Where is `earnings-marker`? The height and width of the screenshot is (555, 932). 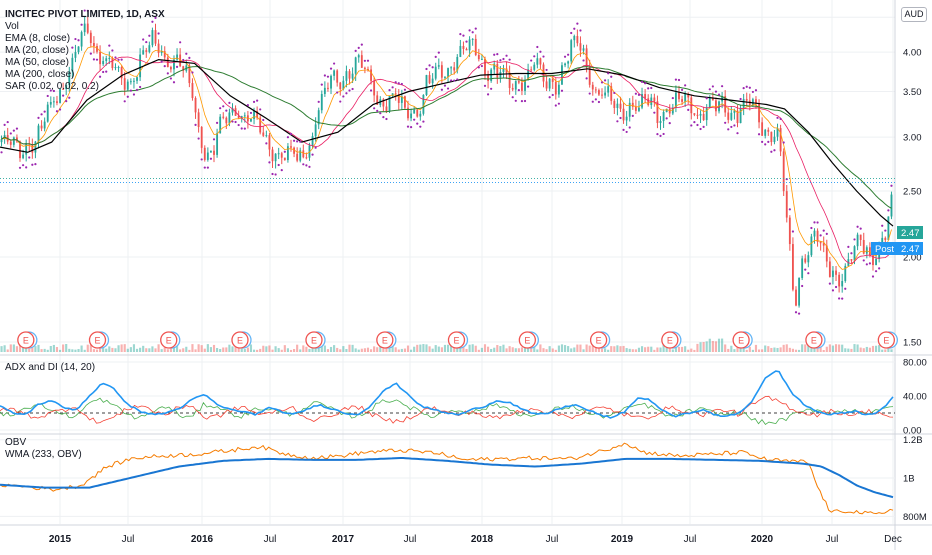 earnings-marker is located at coordinates (814, 340).